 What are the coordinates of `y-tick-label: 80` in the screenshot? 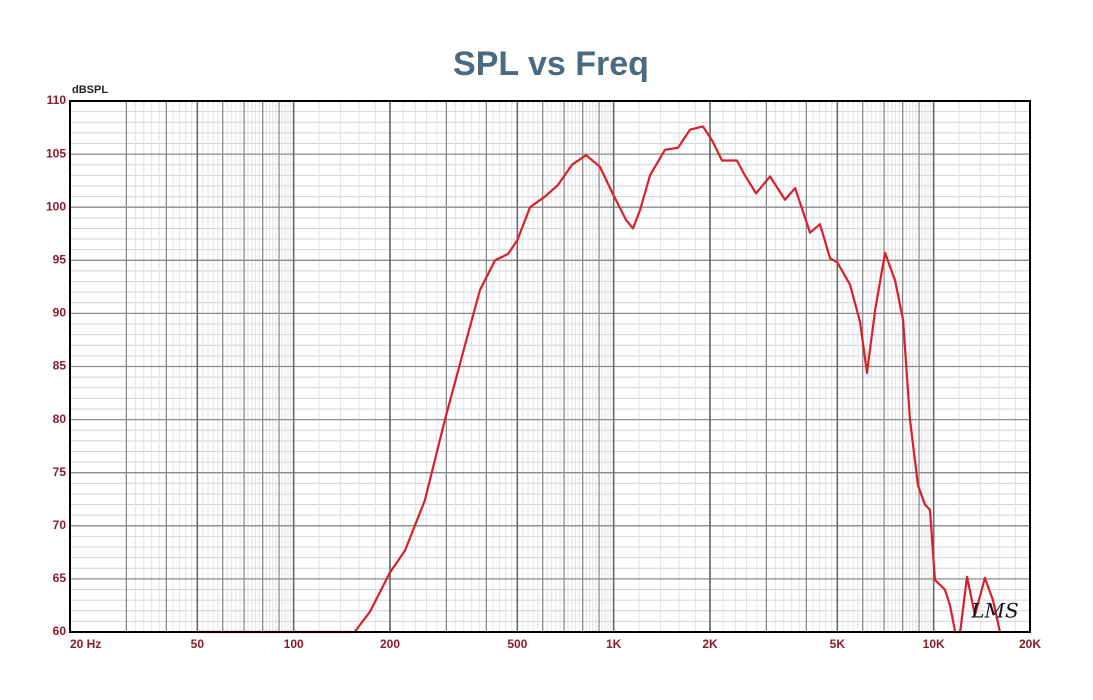 It's located at (60, 419).